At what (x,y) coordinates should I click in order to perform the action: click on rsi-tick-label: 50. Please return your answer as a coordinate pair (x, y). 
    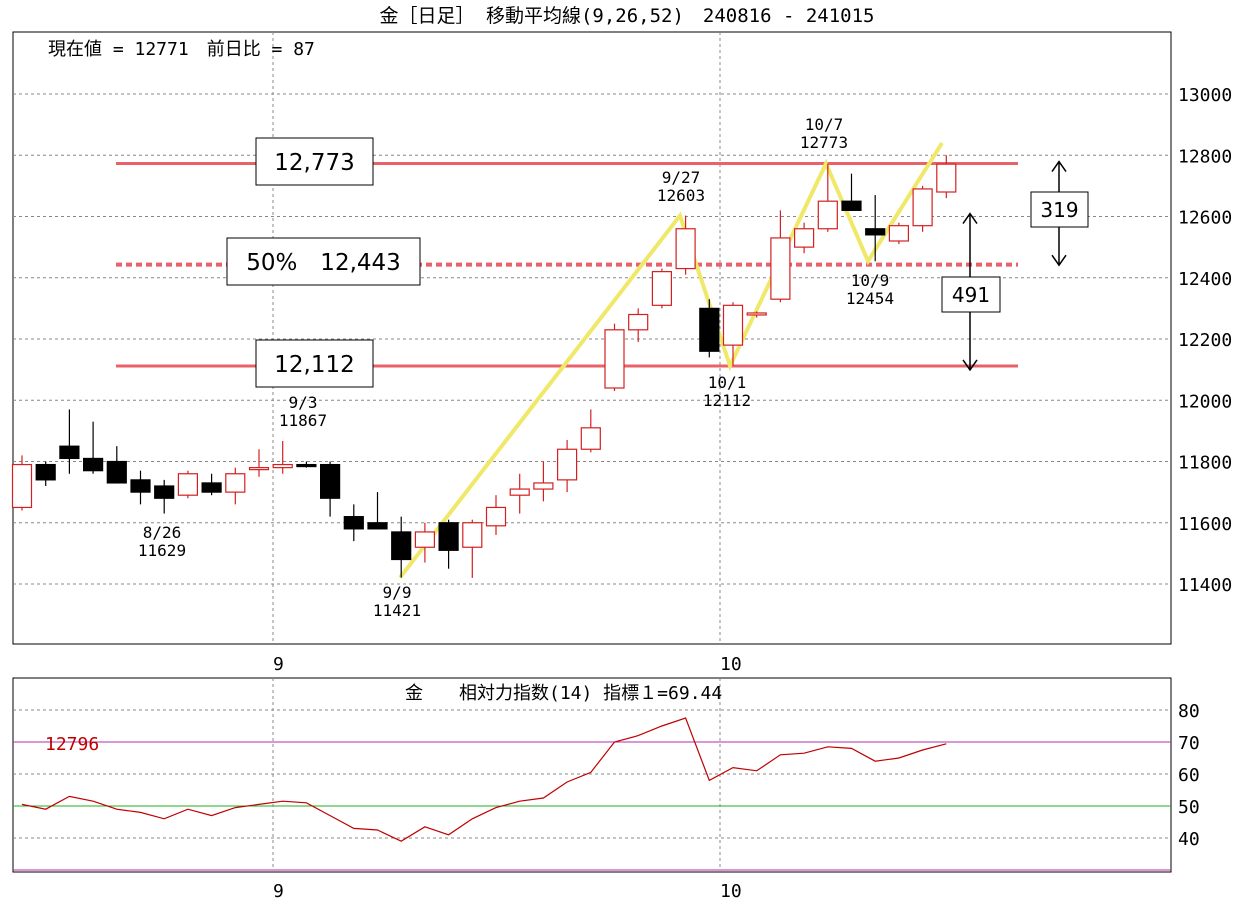
    Looking at the image, I should click on (1189, 807).